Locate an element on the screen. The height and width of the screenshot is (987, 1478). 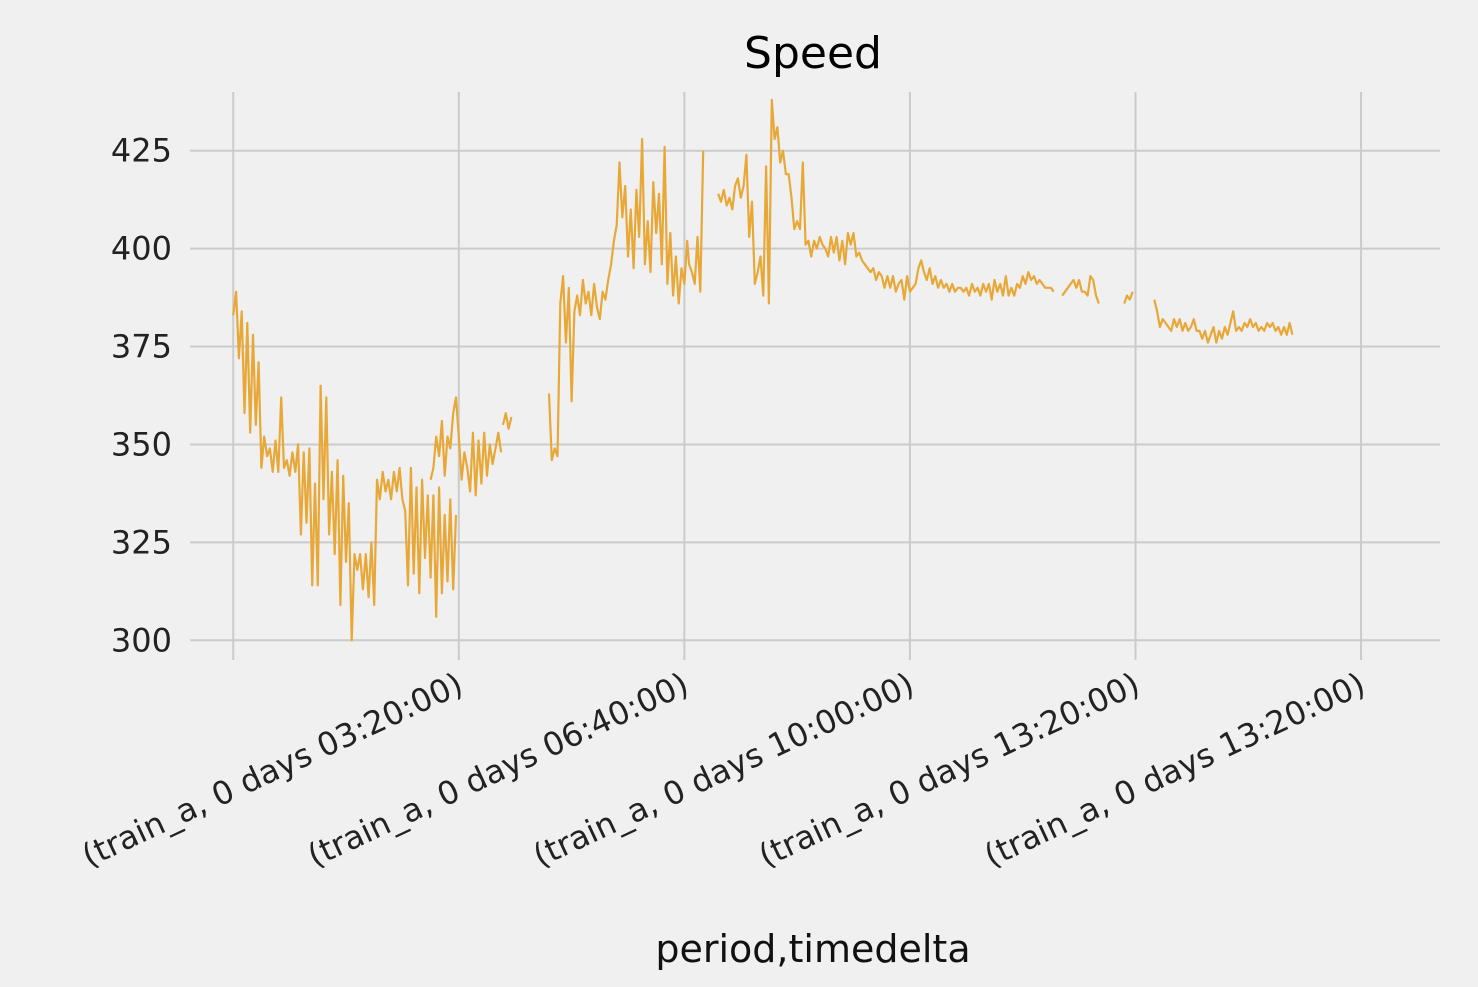
y-tick-label: 300 is located at coordinates (141, 640).